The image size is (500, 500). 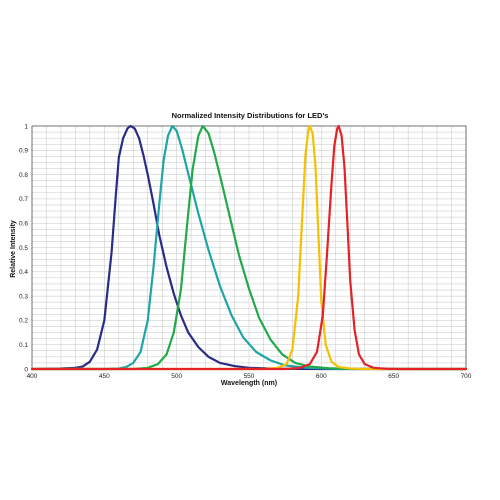 I want to click on x-tick-label: 700, so click(x=466, y=376).